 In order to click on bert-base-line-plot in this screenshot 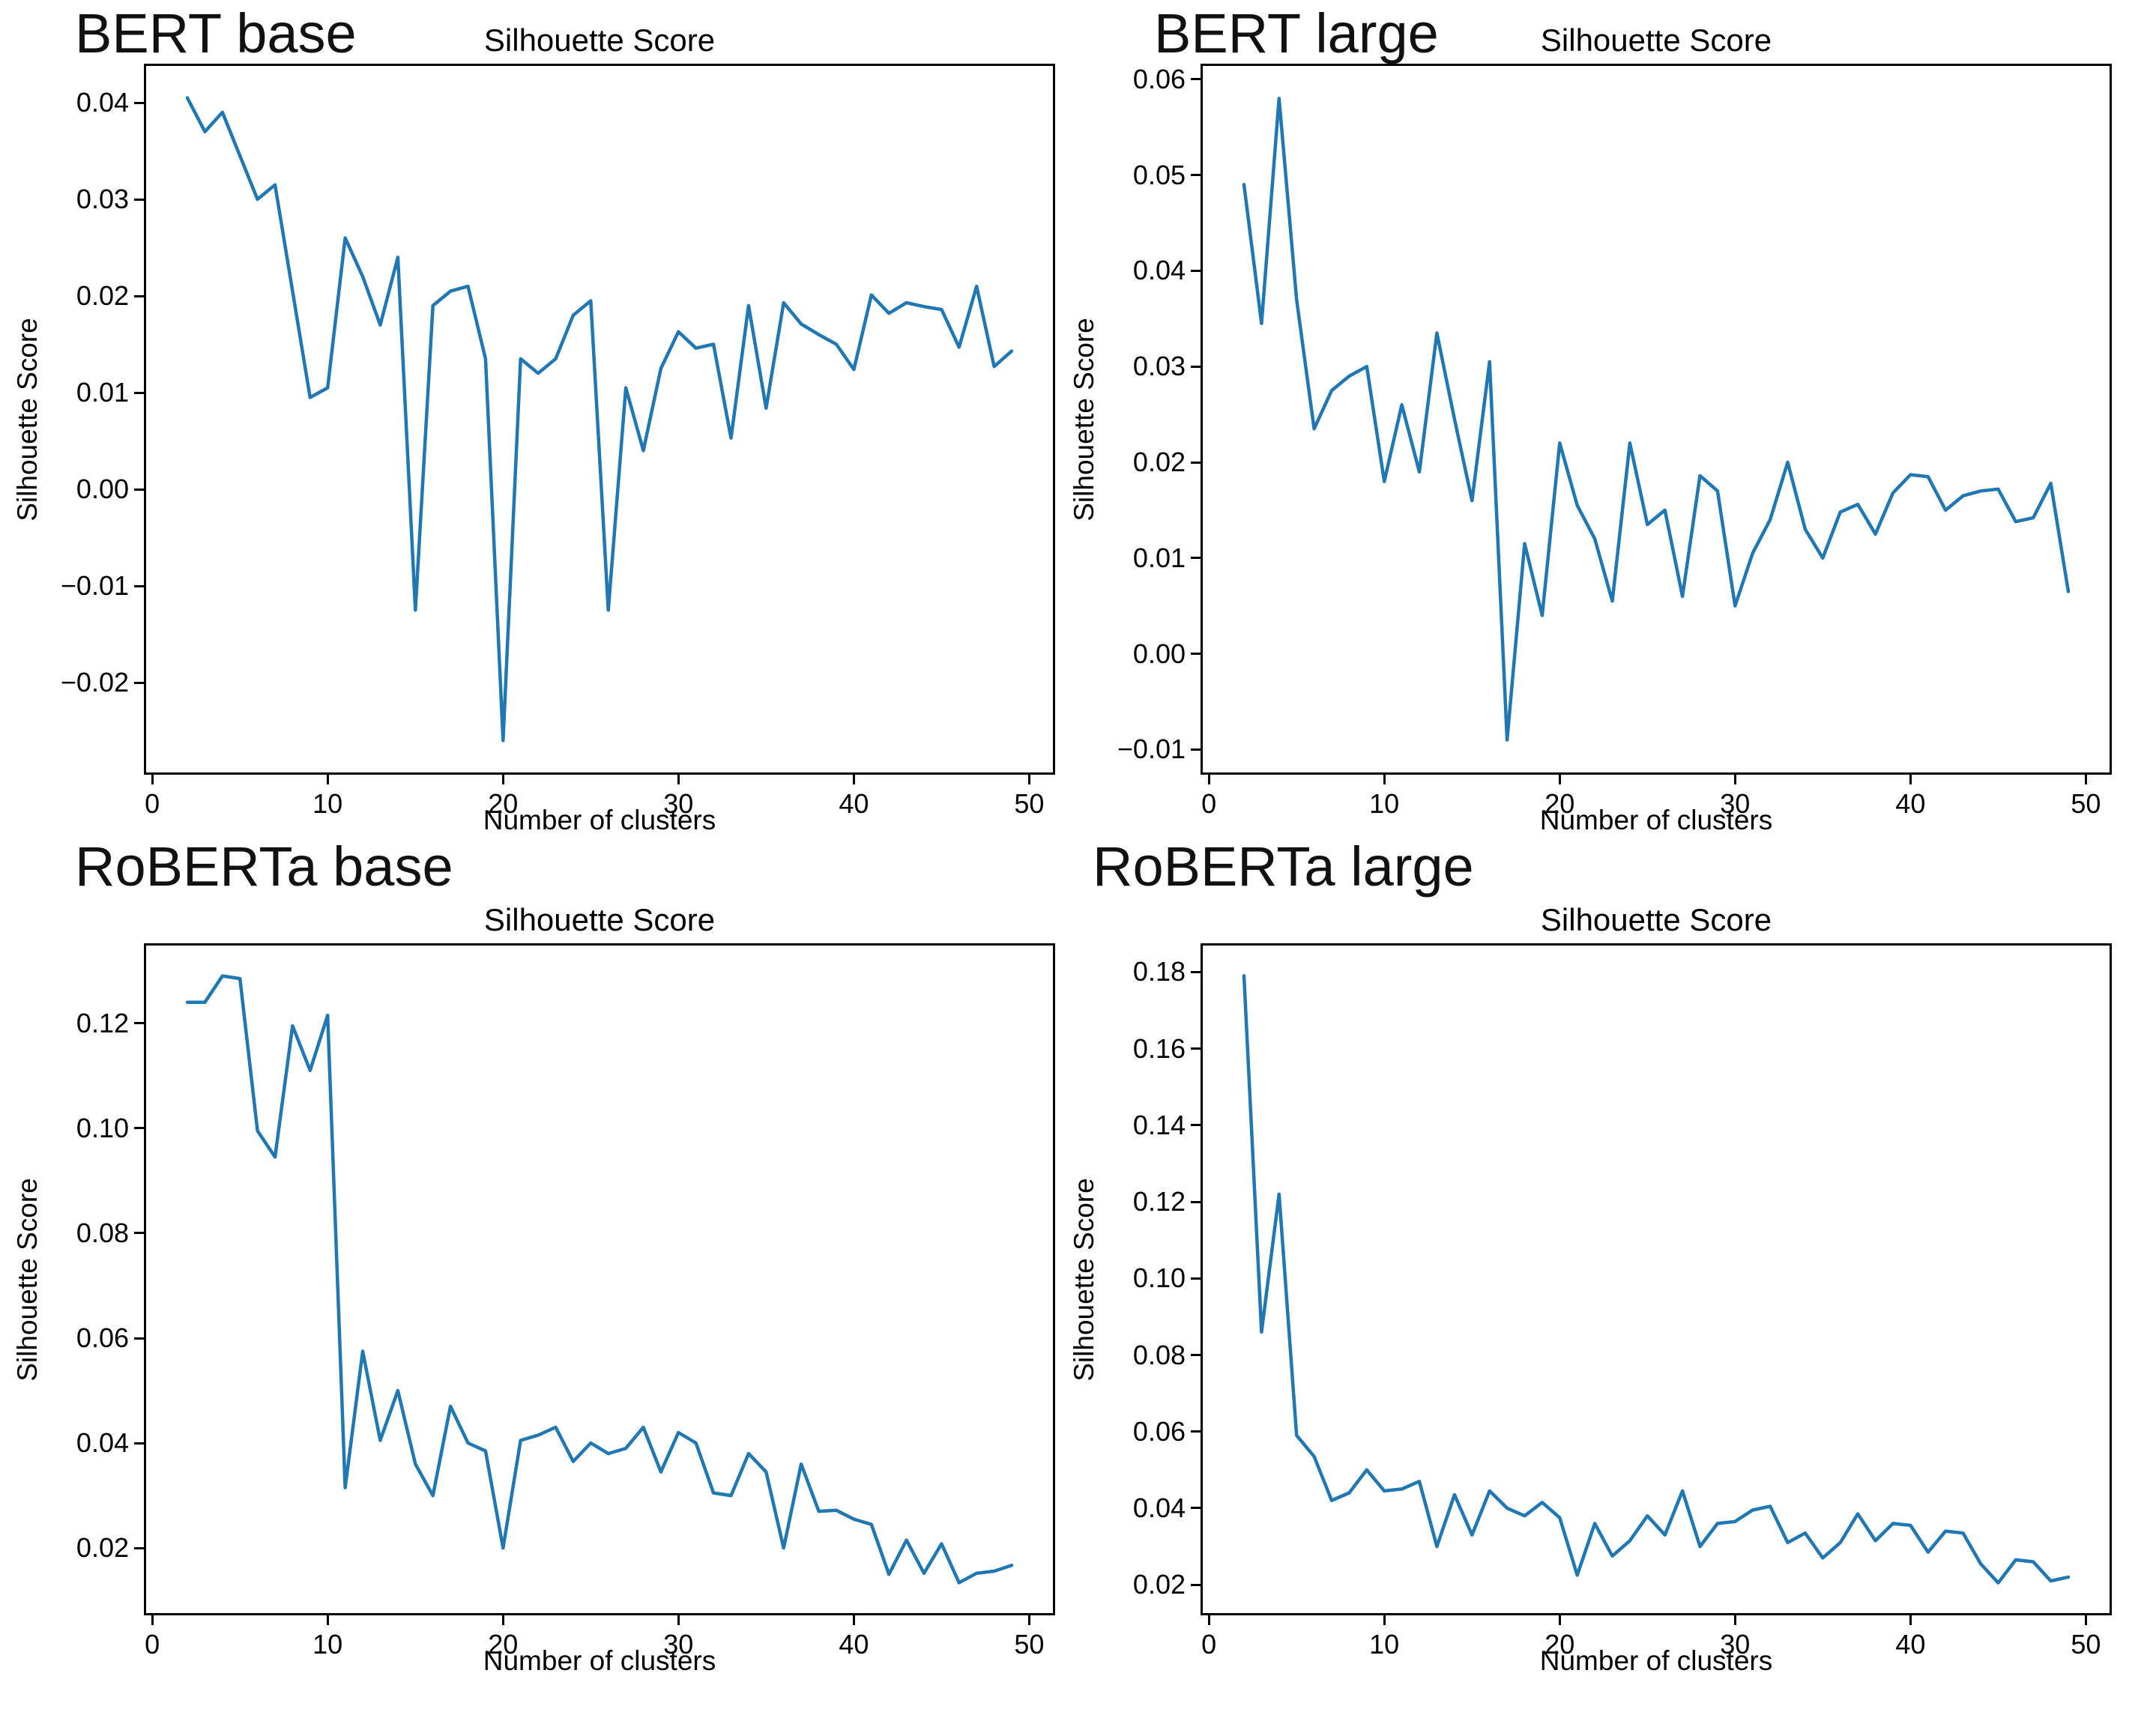, I will do `click(599, 419)`.